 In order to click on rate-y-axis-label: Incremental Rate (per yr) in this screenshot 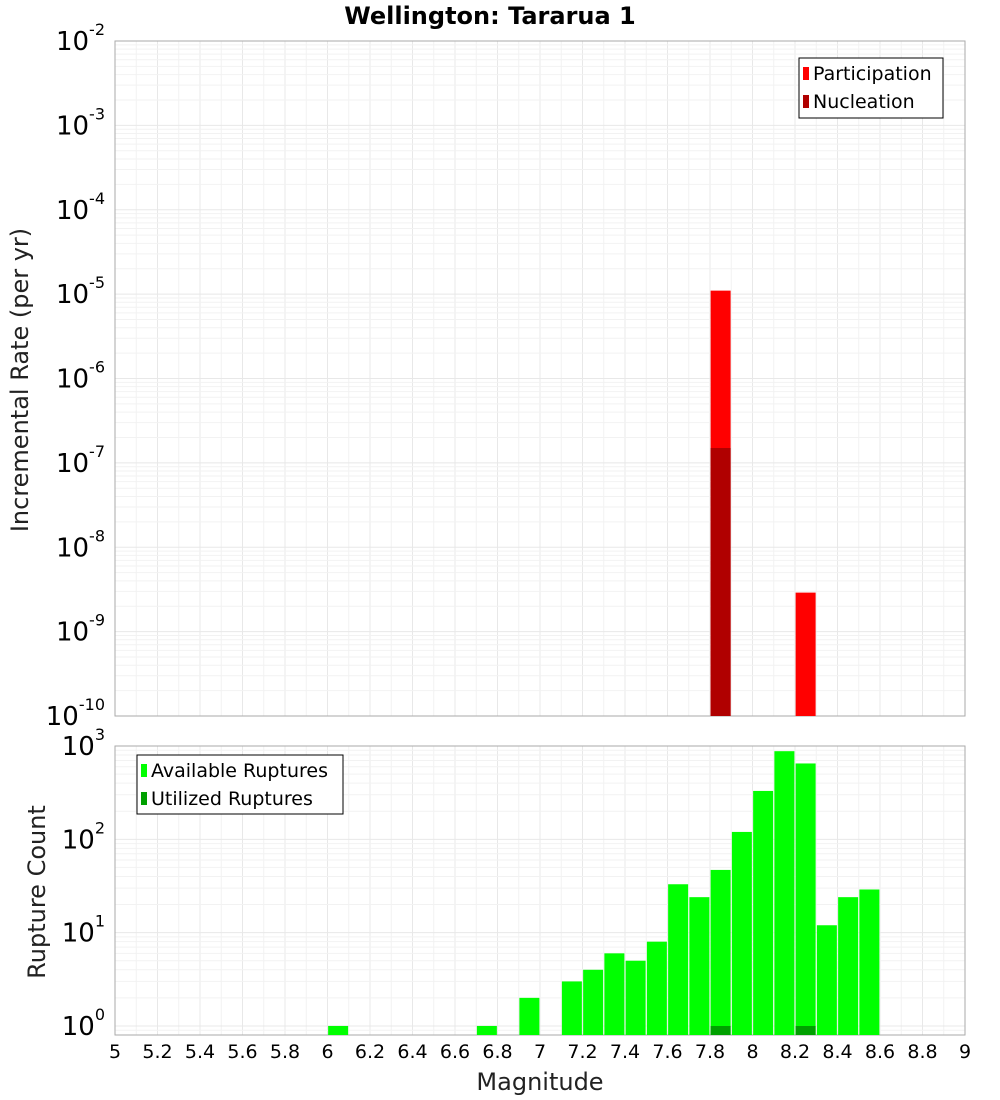, I will do `click(20, 380)`.